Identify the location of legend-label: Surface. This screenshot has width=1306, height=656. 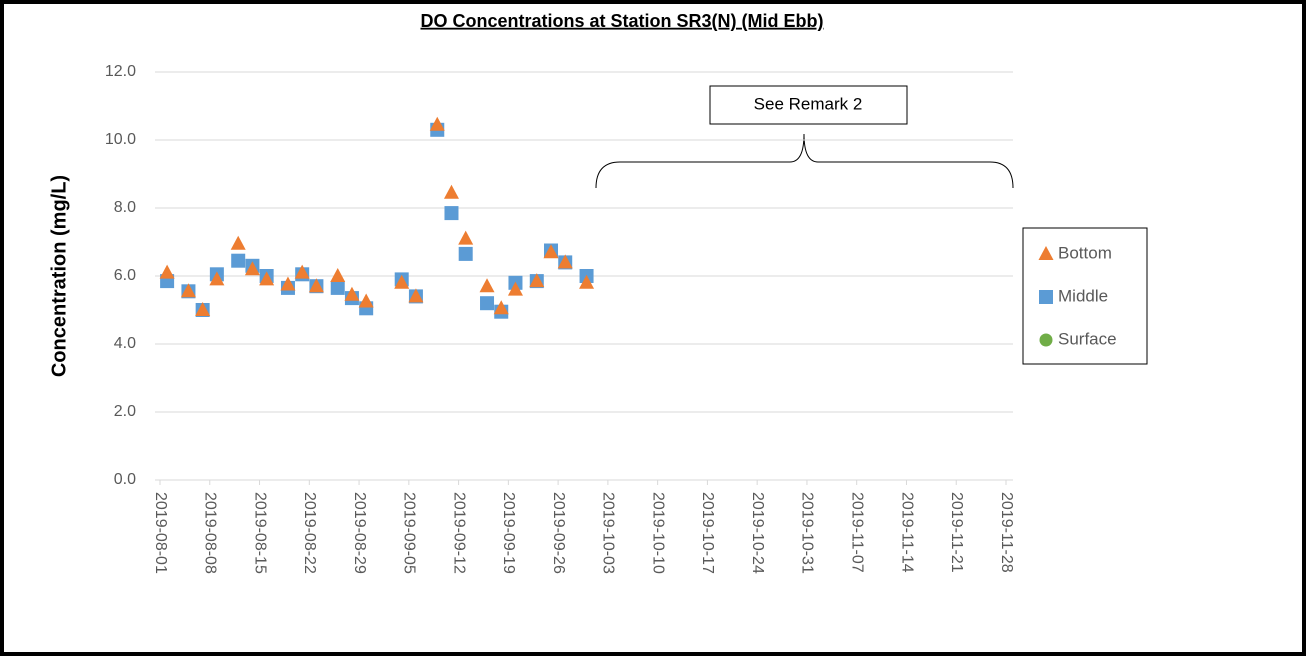
(1087, 338).